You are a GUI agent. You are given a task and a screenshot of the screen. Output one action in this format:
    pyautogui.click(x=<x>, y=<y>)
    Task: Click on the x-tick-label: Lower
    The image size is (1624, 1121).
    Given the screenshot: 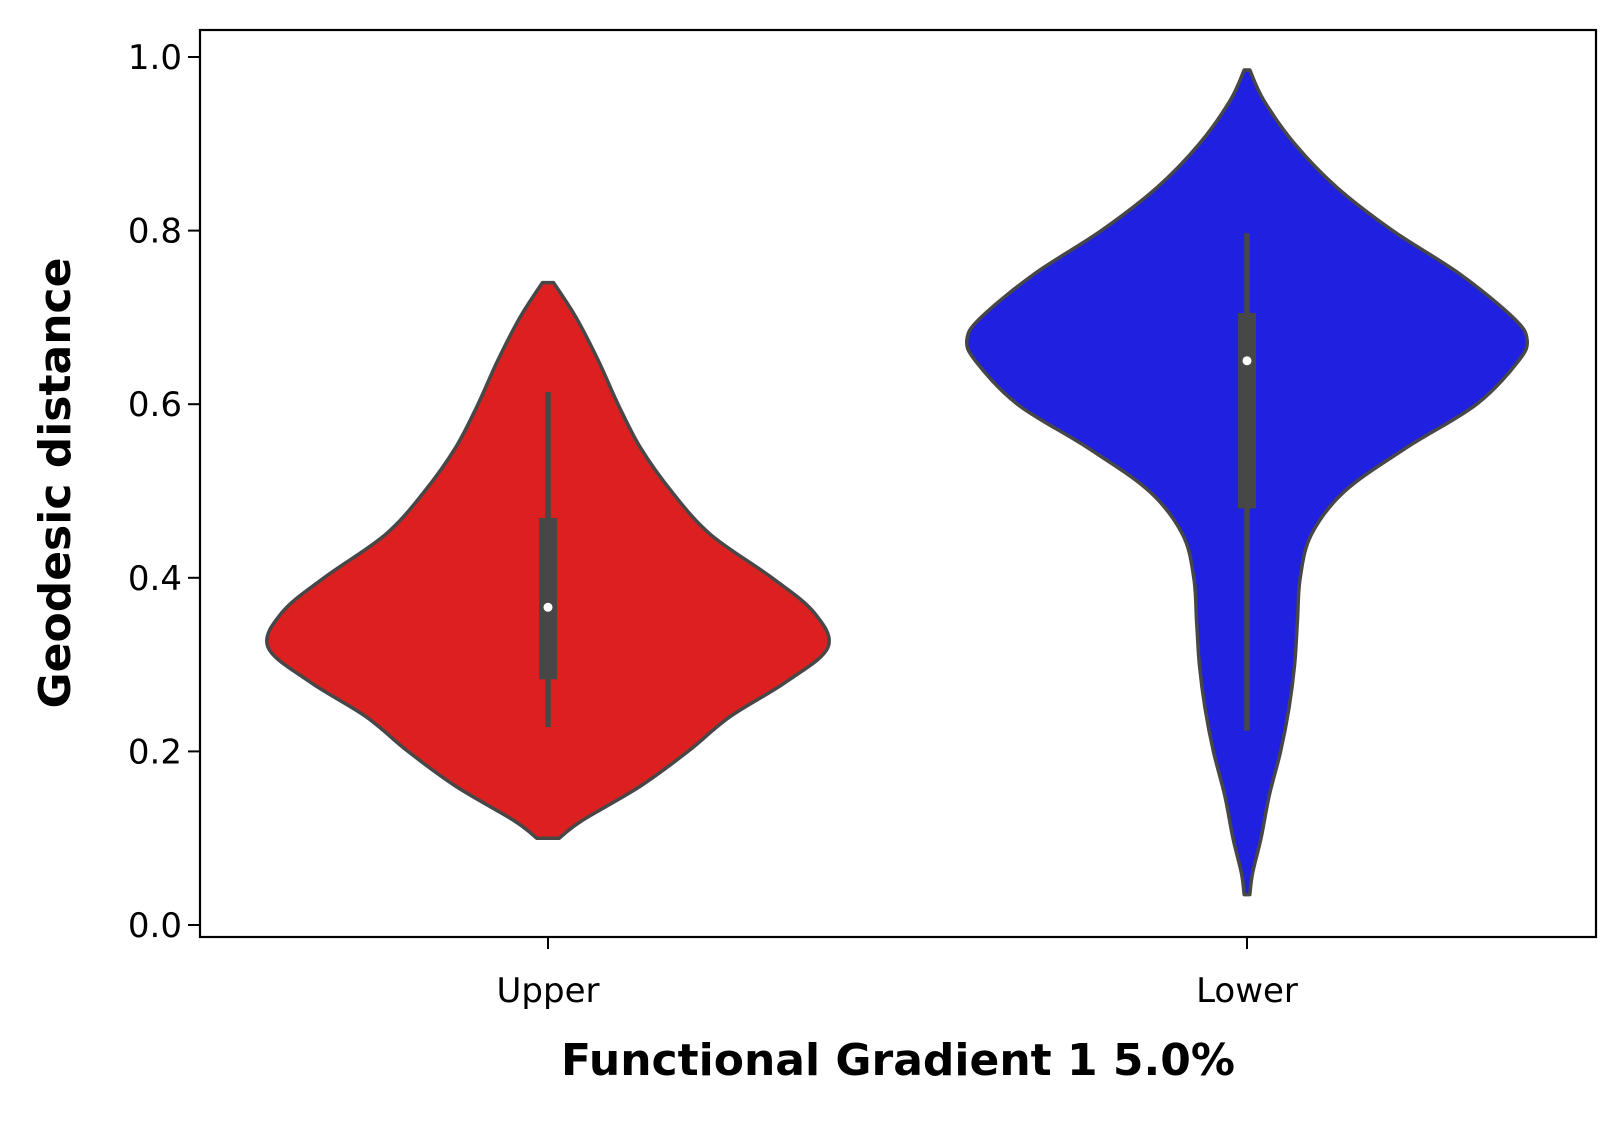 What is the action you would take?
    pyautogui.click(x=1247, y=991)
    